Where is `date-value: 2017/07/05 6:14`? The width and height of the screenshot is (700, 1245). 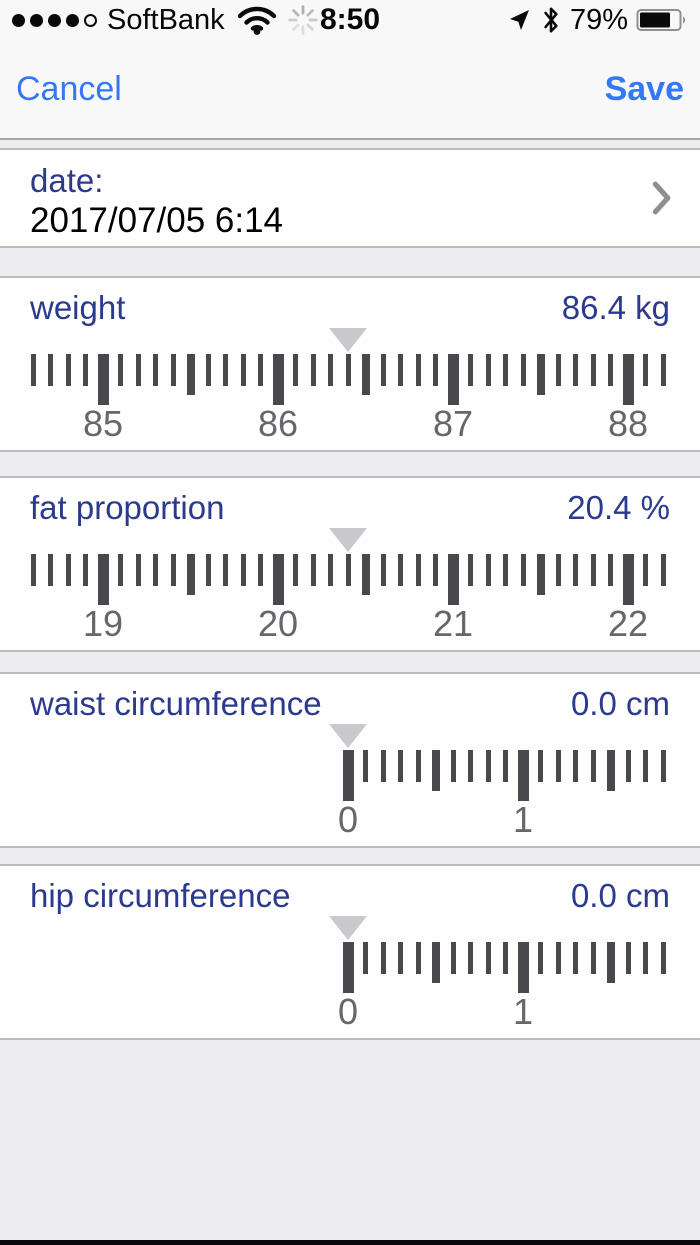
date-value: 2017/07/05 6:14 is located at coordinates (157, 220).